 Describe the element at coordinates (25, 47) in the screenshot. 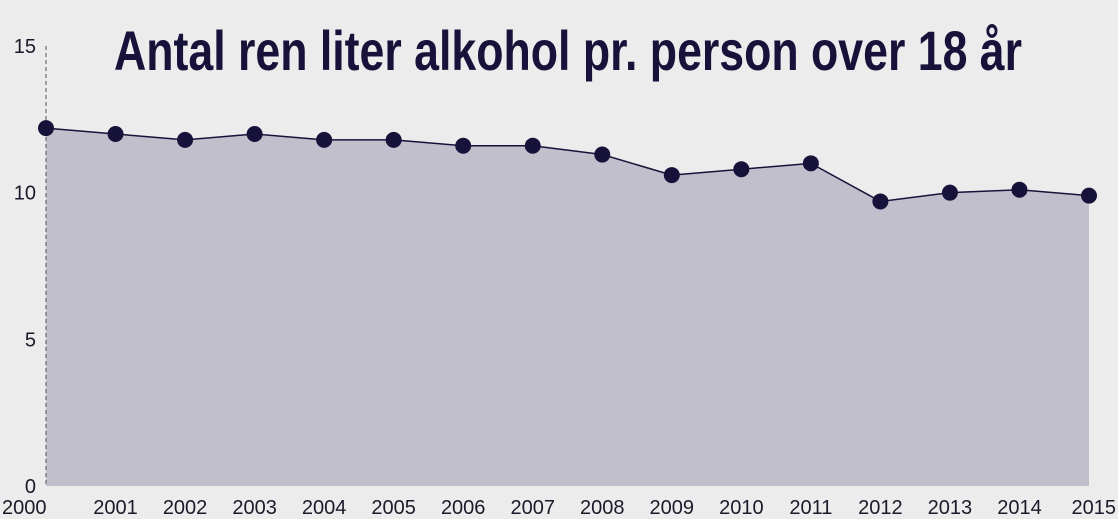

I see `y-tick-label: 15` at that location.